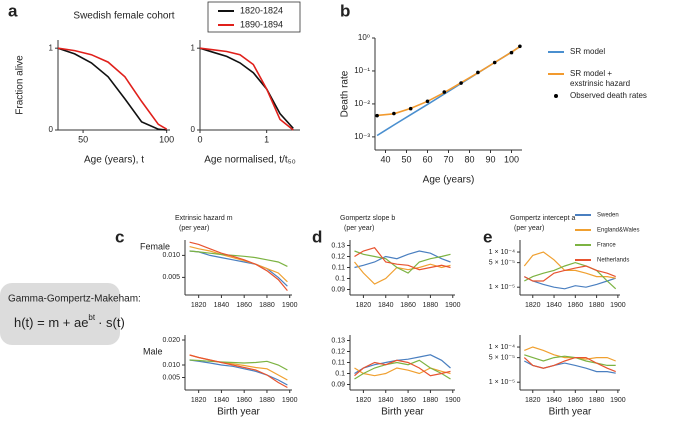 This screenshot has height=423, width=683. What do you see at coordinates (51, 322) in the screenshot?
I see `formula-lhs: h(t) = m + ae` at bounding box center [51, 322].